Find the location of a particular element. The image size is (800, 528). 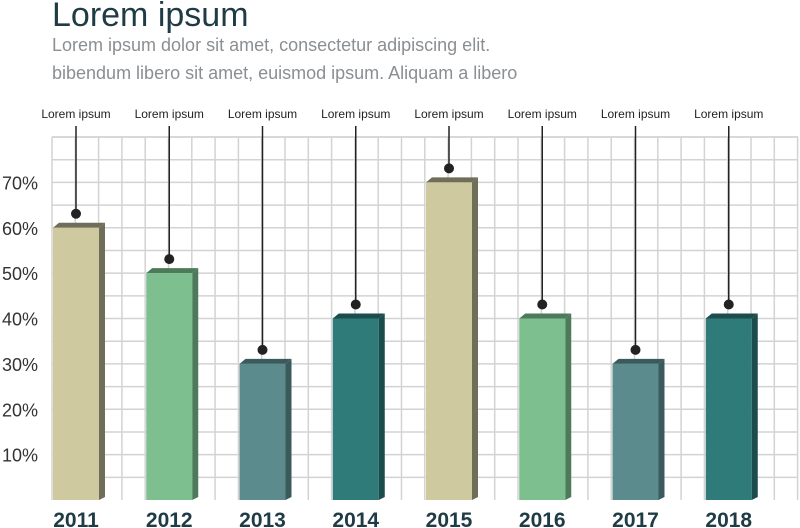

x-category-label: 2011 is located at coordinates (76, 518).